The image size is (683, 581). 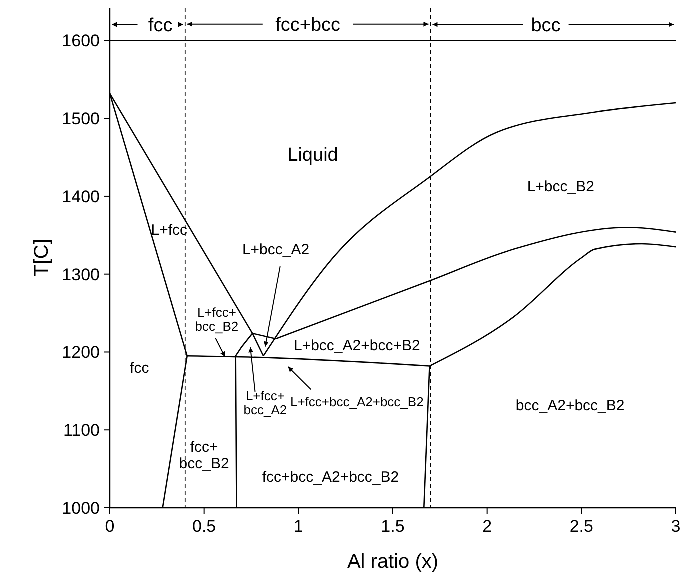 I want to click on annotation: L+fcc+ bcc_B2, so click(x=217, y=319).